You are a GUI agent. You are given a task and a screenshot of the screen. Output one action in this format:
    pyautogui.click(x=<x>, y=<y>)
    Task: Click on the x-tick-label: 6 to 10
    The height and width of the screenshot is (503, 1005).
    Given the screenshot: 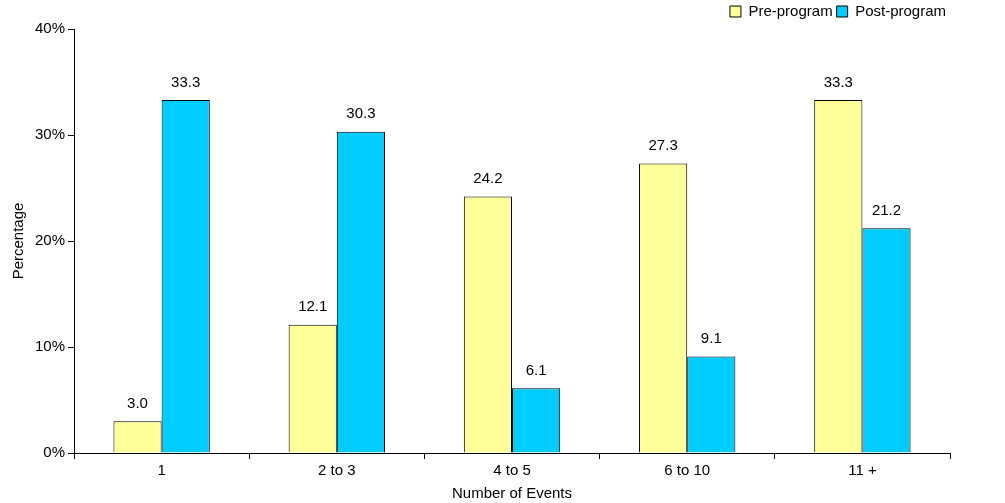 What is the action you would take?
    pyautogui.click(x=687, y=470)
    